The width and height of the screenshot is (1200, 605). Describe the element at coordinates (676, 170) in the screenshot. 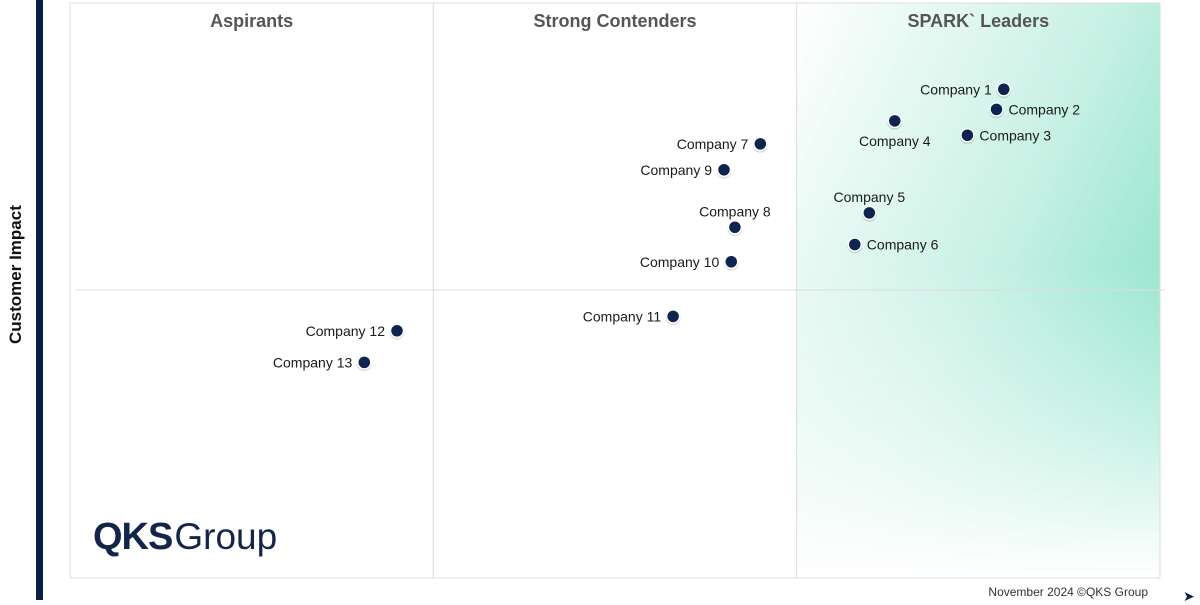

I see `point-label: Company 9` at that location.